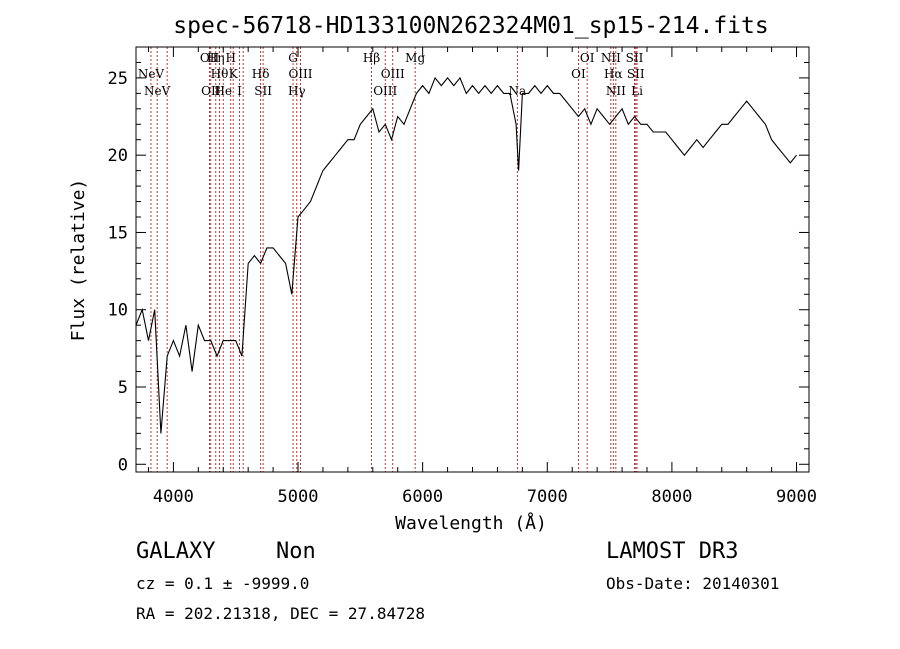 The height and width of the screenshot is (649, 900). What do you see at coordinates (220, 74) in the screenshot?
I see `line-label: Hθ` at bounding box center [220, 74].